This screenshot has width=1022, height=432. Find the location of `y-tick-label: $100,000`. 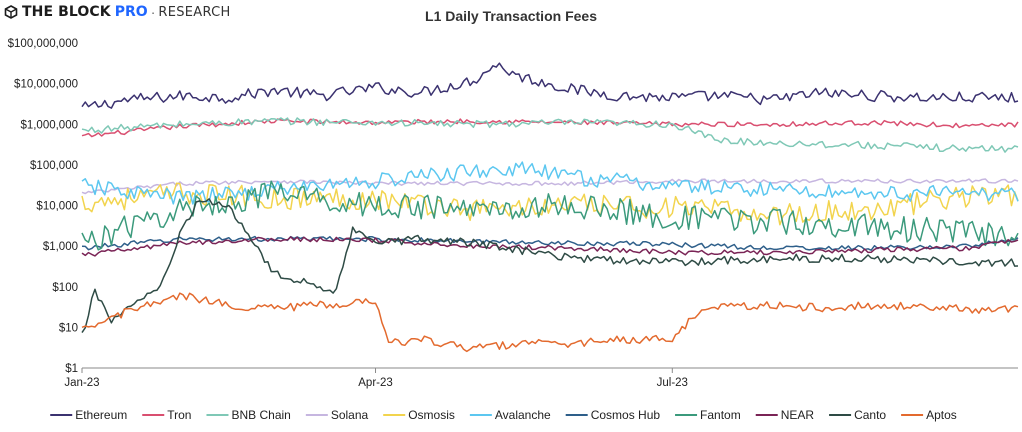

y-tick-label: $100,000 is located at coordinates (54, 166).